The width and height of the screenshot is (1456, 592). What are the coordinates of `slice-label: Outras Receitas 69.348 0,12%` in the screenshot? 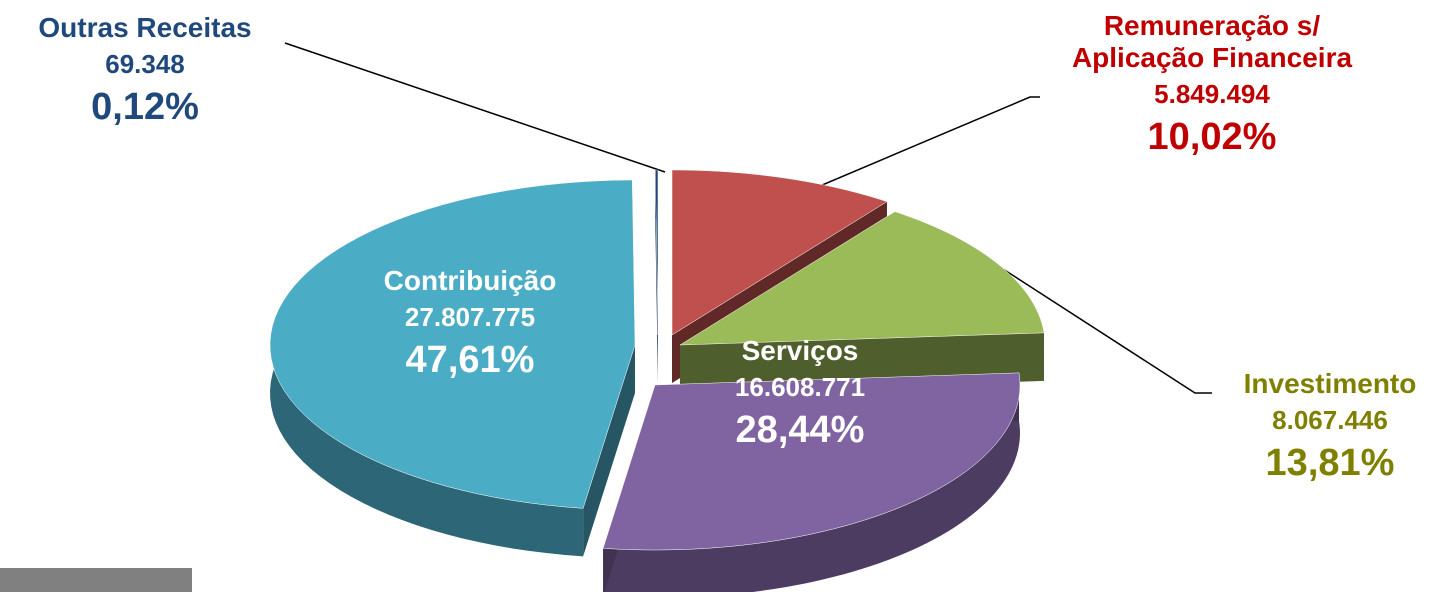 It's located at (145, 71).